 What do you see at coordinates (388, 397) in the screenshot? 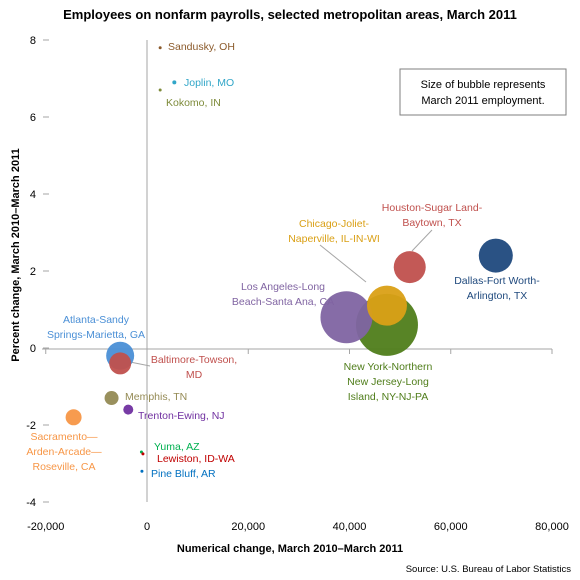
I see `bubble-label-line: Island, NY-NJ-PA` at bounding box center [388, 397].